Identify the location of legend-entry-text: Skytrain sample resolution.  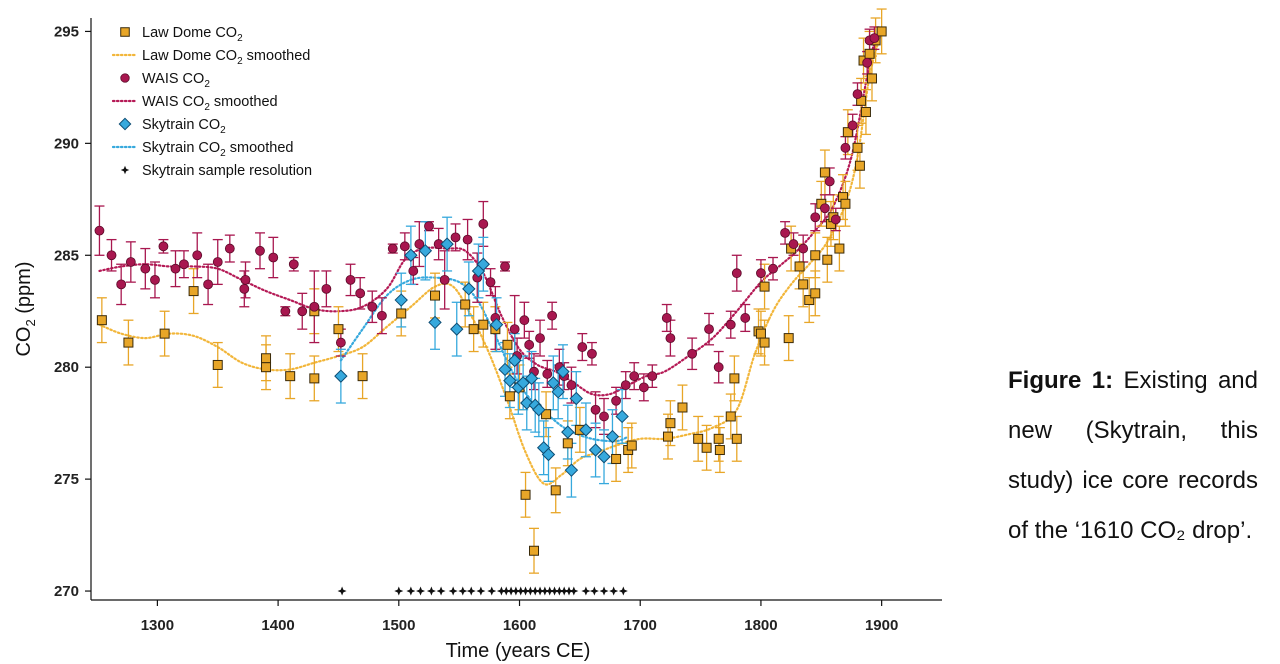
(227, 171).